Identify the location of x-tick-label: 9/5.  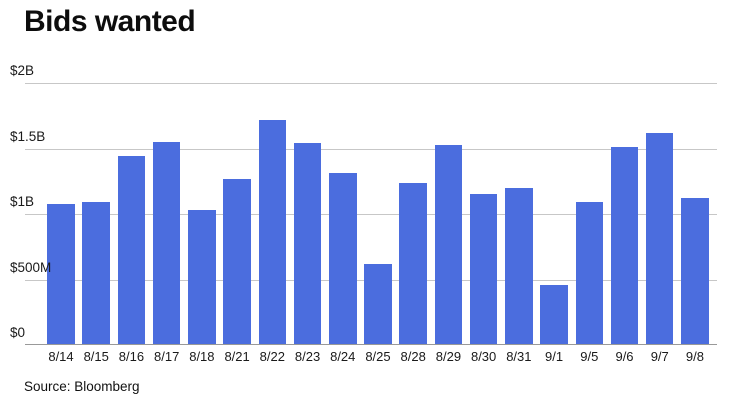
(589, 356).